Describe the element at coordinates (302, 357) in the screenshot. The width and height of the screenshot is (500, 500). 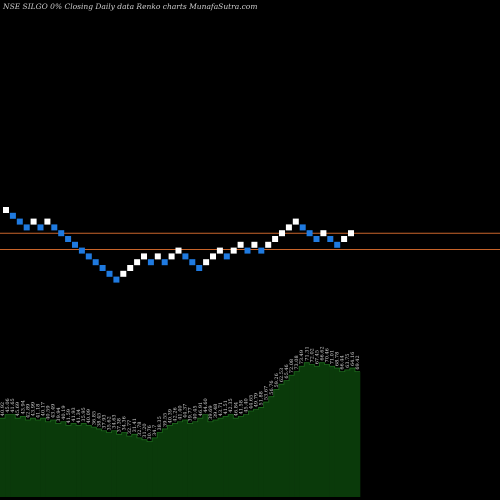
I see `volume-value-label: 73.49` at that location.